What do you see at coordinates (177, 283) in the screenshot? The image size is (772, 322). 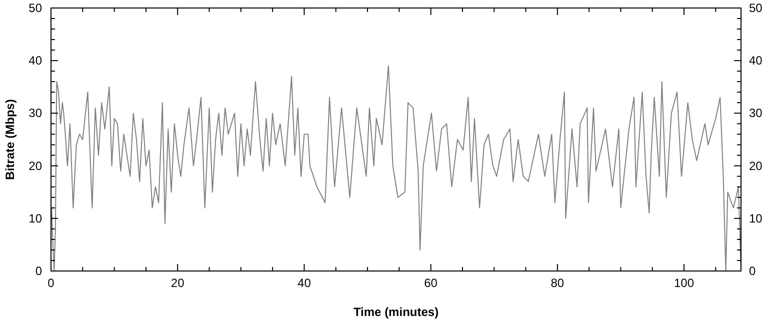 I see `x-tick-label: 20` at bounding box center [177, 283].